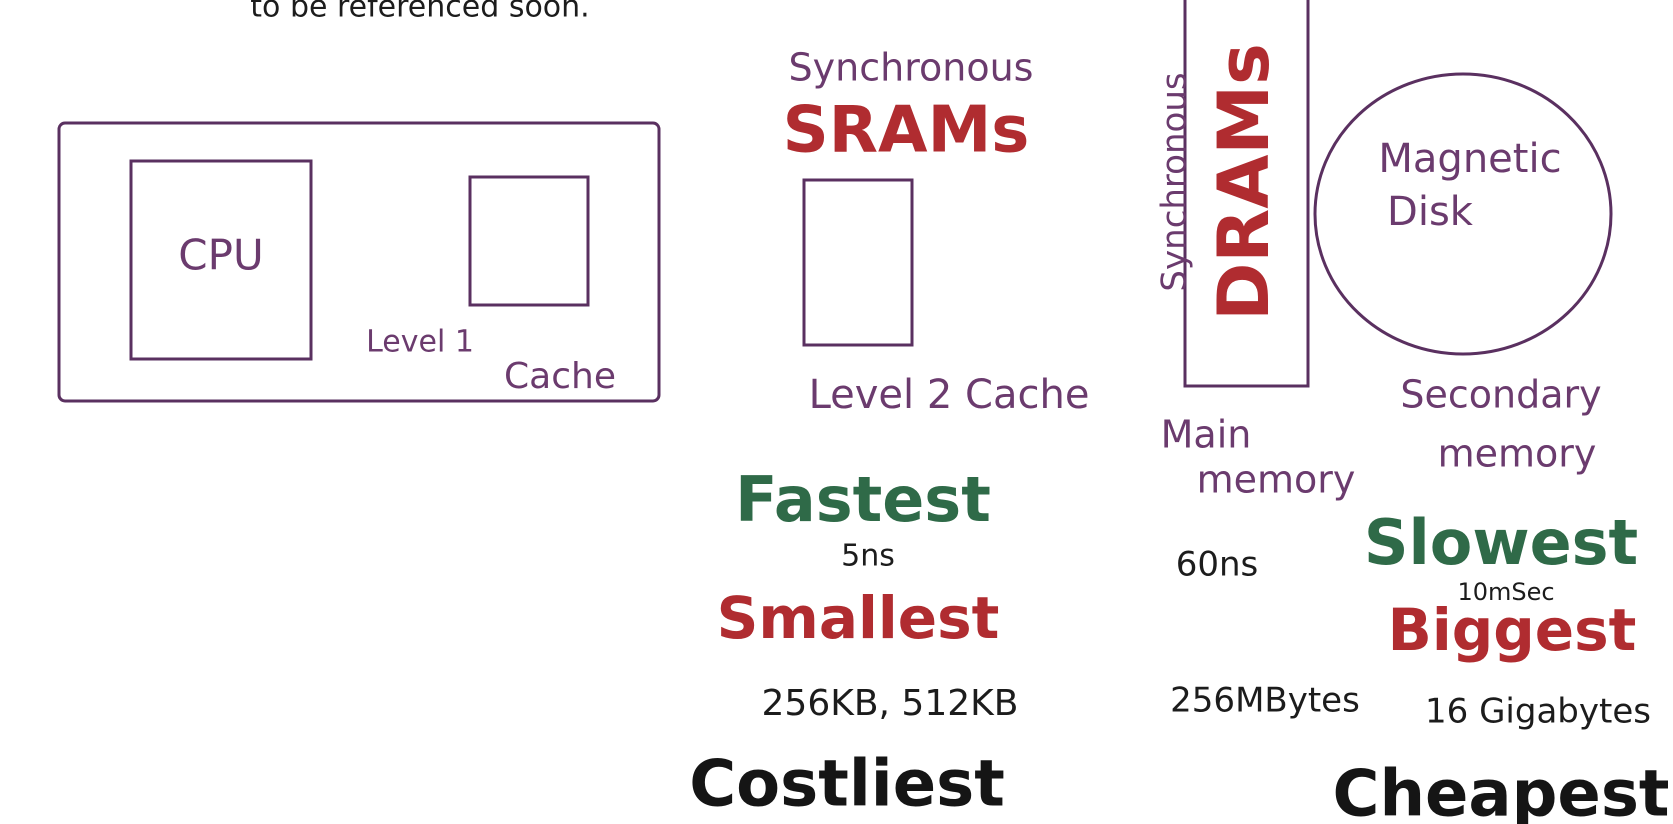 The width and height of the screenshot is (1673, 824). Describe the element at coordinates (1469, 159) in the screenshot. I see `disk-name: Magnetic` at that location.